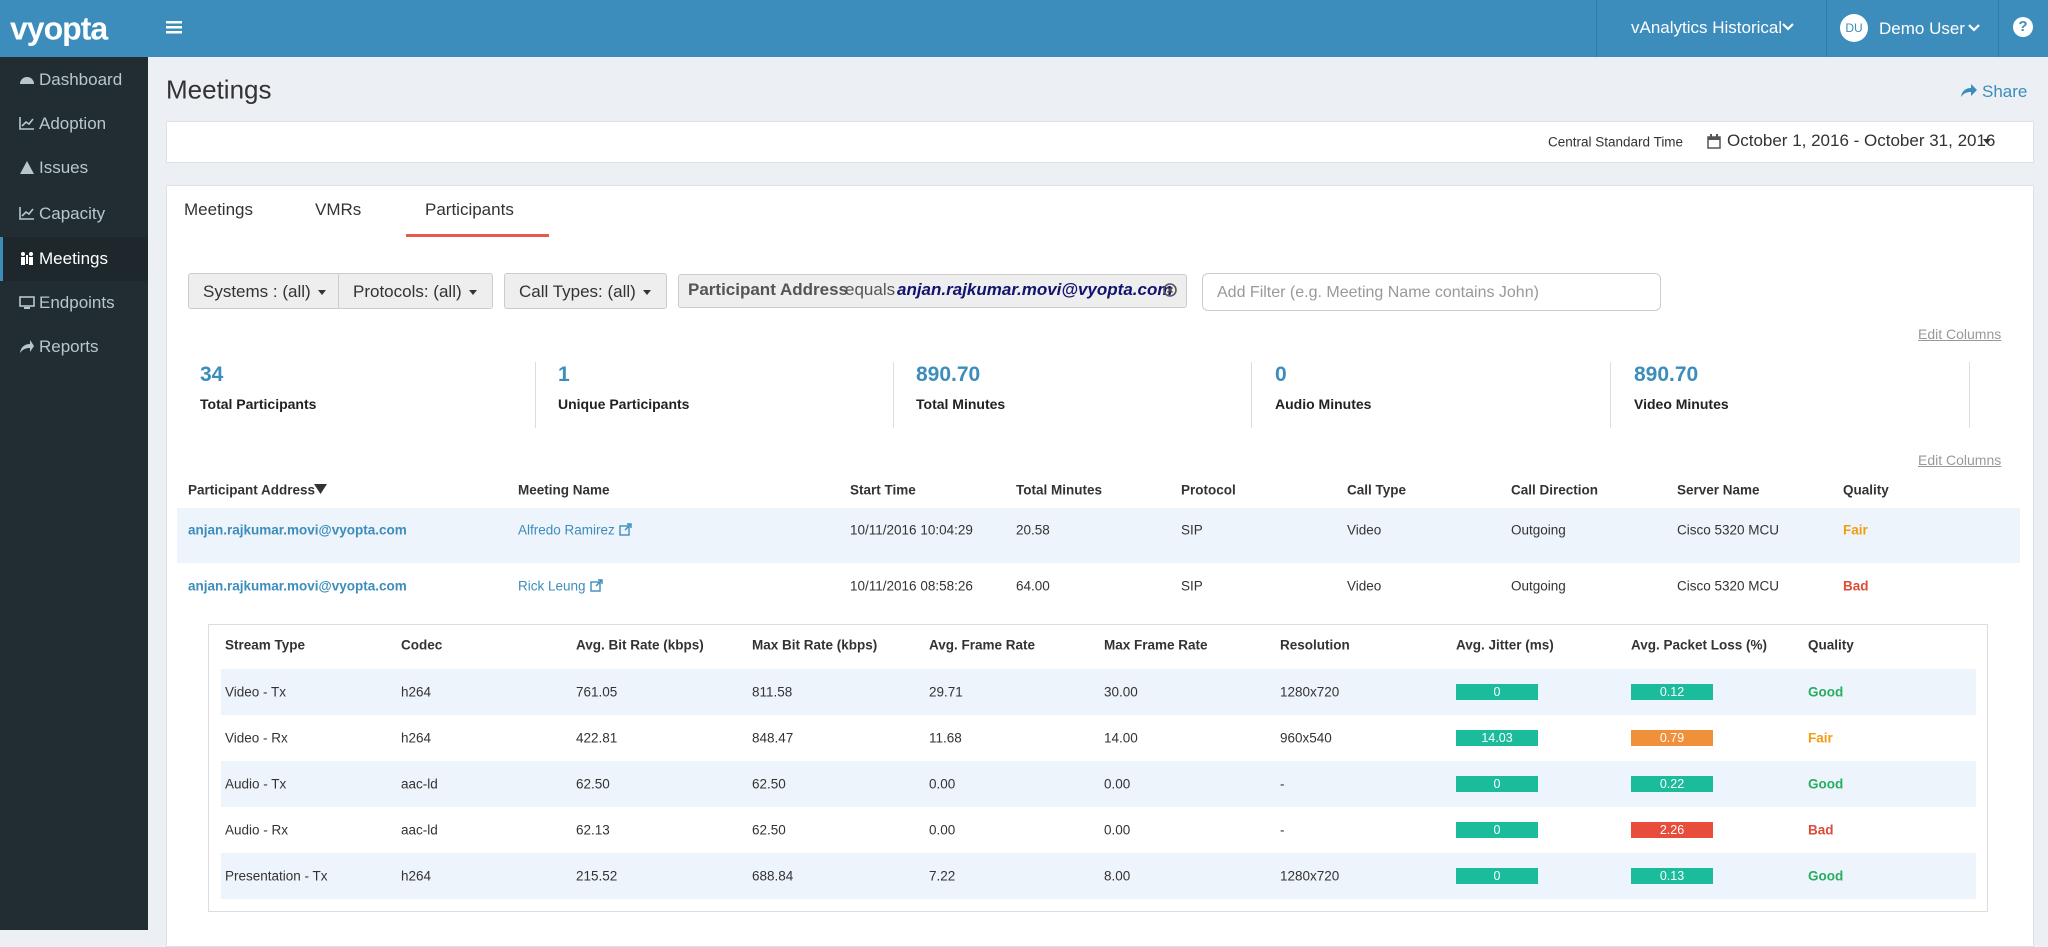 The width and height of the screenshot is (2048, 947). I want to click on column-header: Call Direction, so click(1555, 490).